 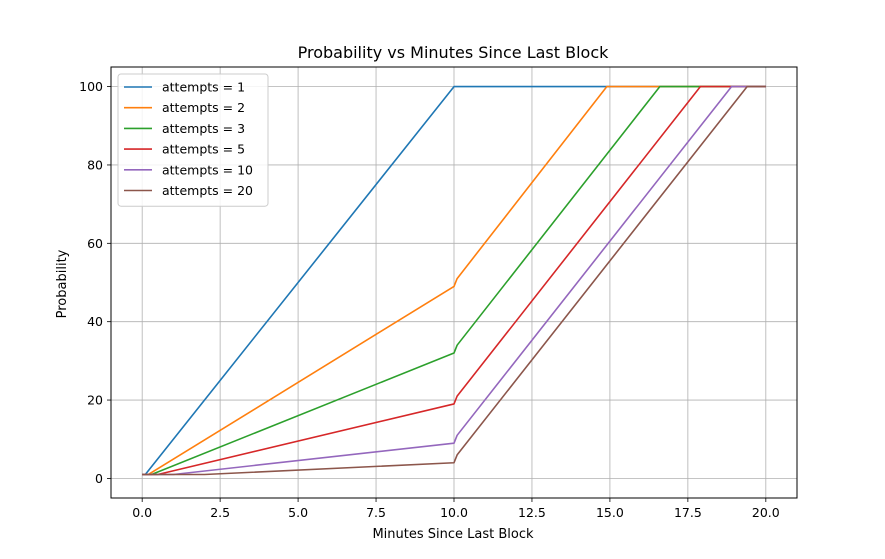 I want to click on x-tick-label: 12.5, so click(x=532, y=512).